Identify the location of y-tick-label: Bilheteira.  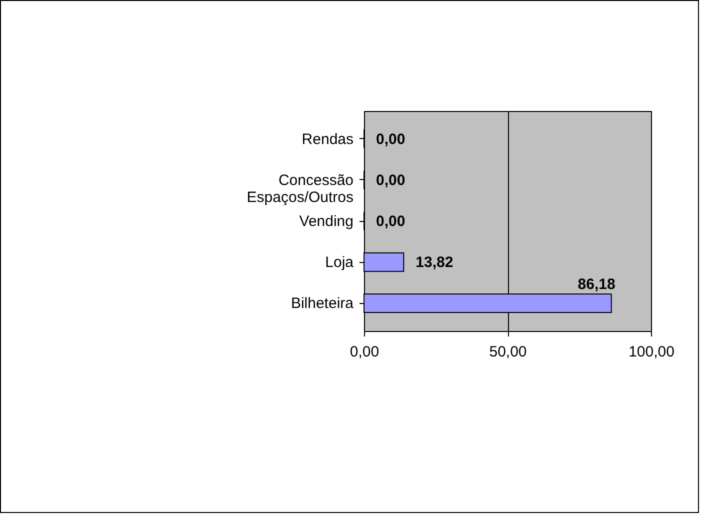
(322, 303).